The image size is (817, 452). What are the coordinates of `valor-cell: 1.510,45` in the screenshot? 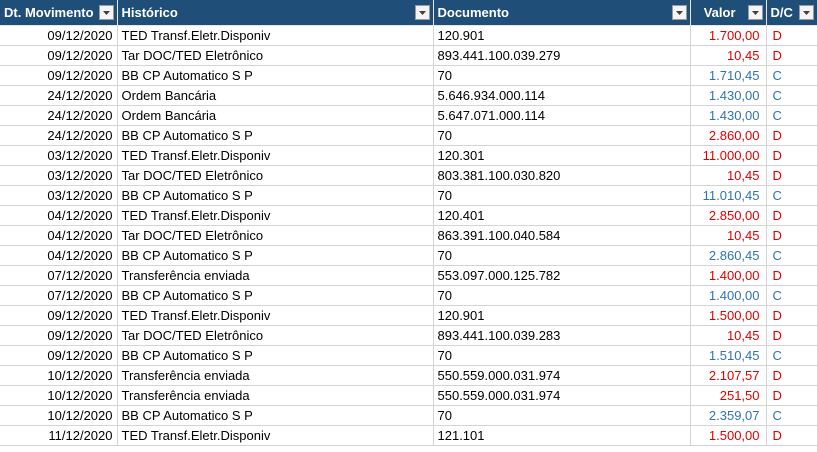 It's located at (728, 355).